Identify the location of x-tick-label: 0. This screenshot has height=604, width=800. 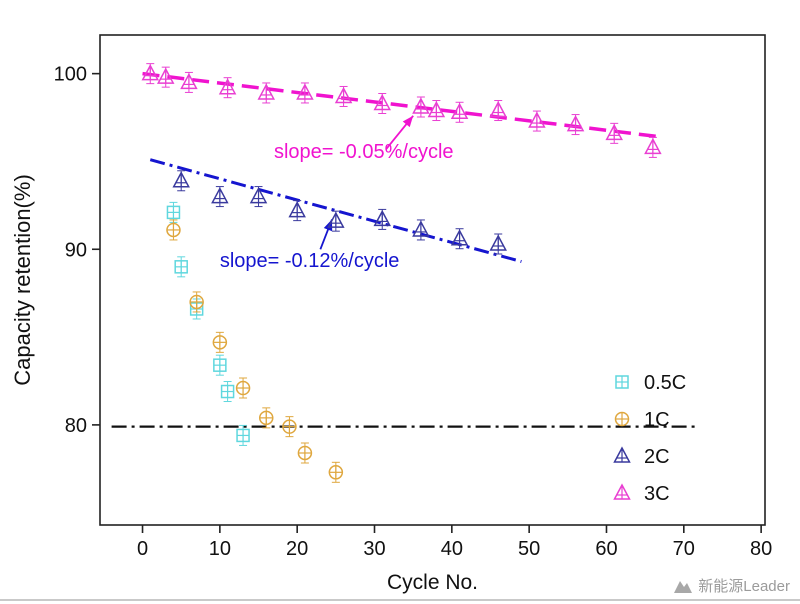
(142, 549).